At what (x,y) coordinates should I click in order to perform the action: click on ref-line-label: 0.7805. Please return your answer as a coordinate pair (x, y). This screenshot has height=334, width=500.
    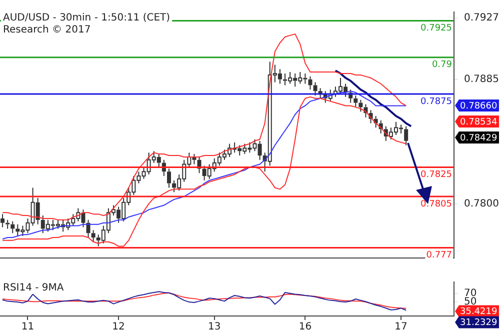
    Looking at the image, I should click on (436, 204).